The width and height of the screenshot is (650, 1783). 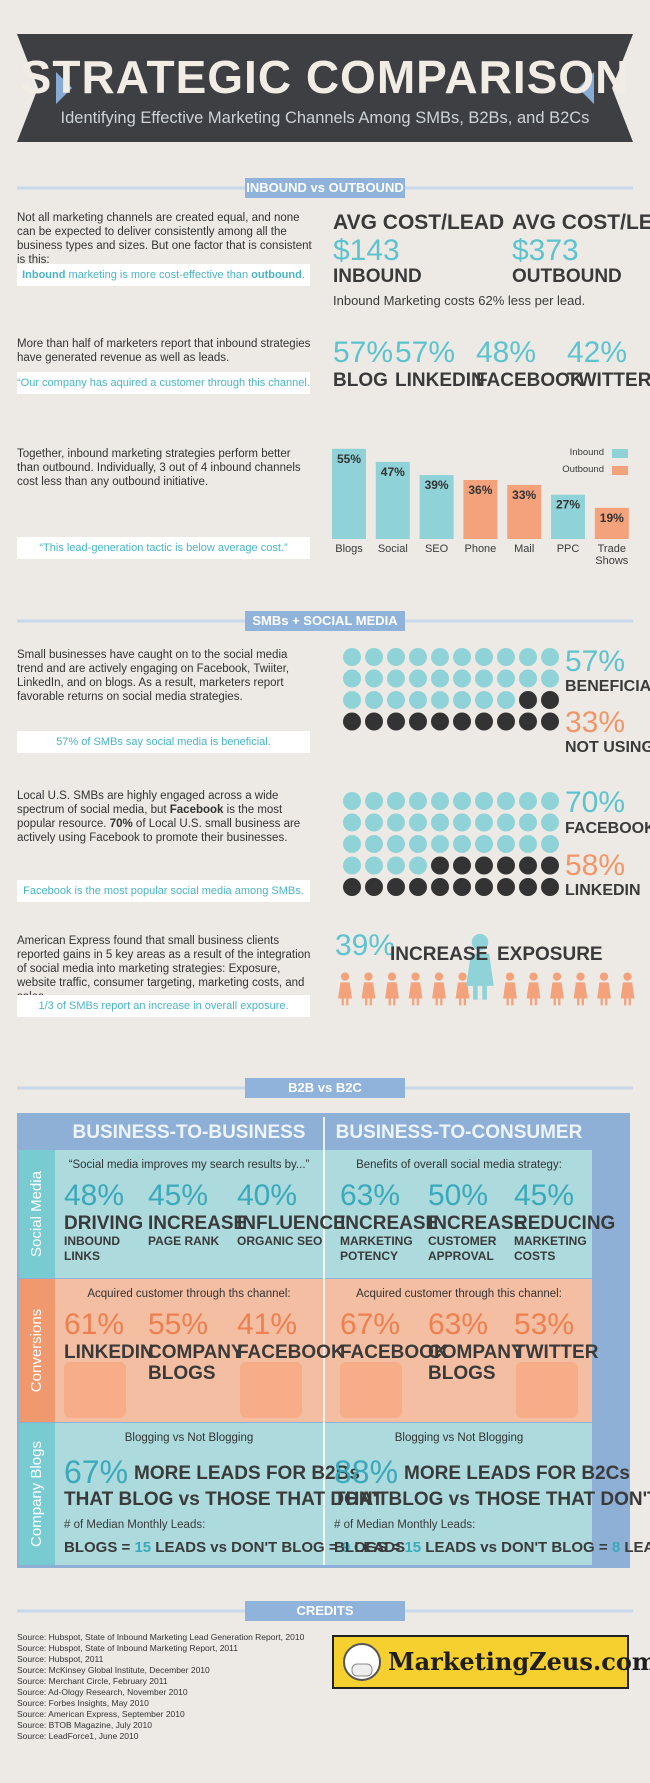 What do you see at coordinates (135, 1525) in the screenshot?
I see `leads-title: # of Median Monthly Leads:` at bounding box center [135, 1525].